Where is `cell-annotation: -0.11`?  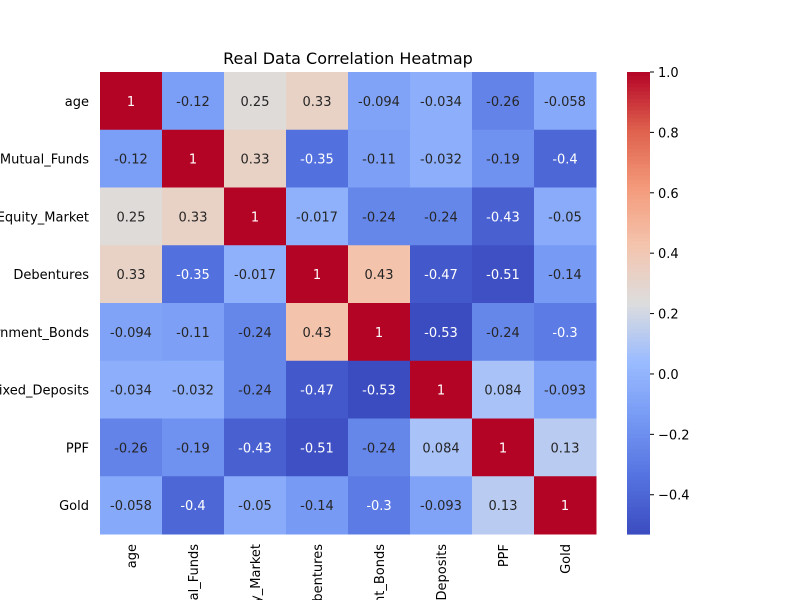 cell-annotation: -0.11 is located at coordinates (193, 333).